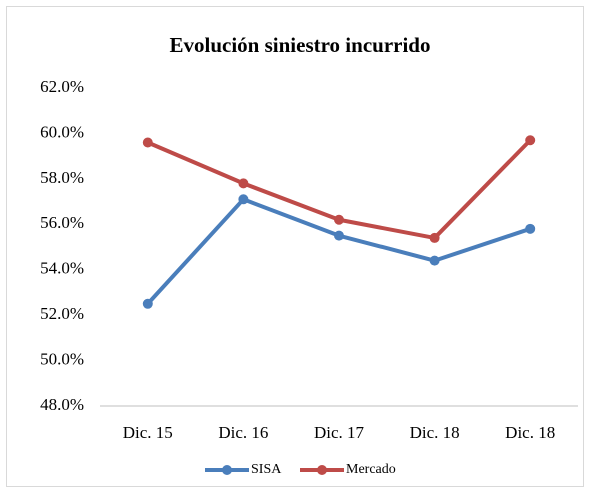 The width and height of the screenshot is (590, 498). Describe the element at coordinates (62, 268) in the screenshot. I see `y-tick-label: 54.0%` at that location.